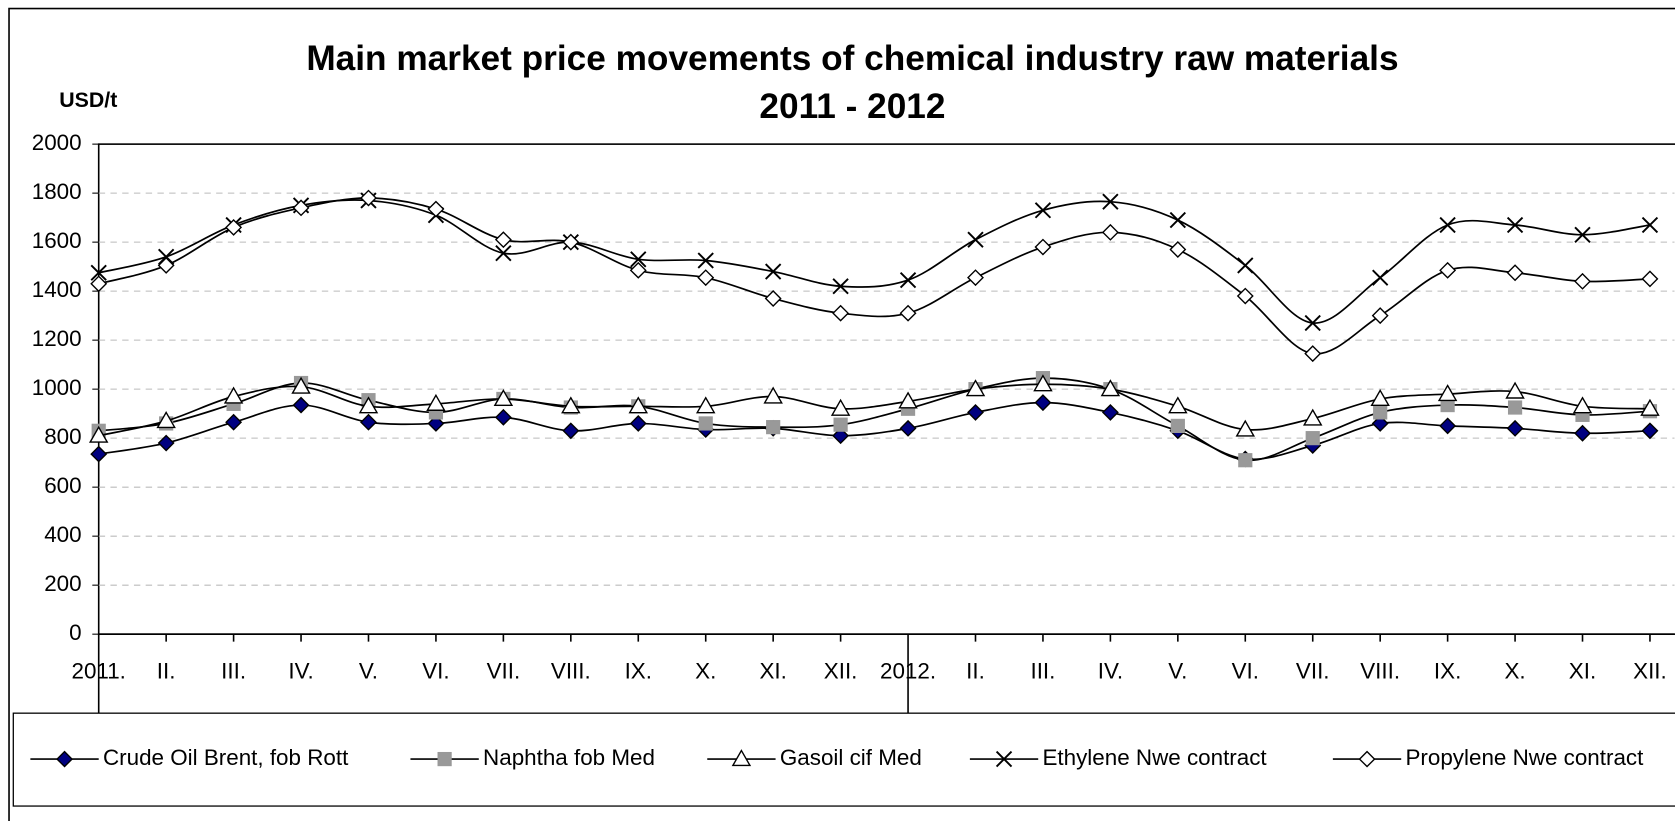 The height and width of the screenshot is (821, 1675). What do you see at coordinates (851, 757) in the screenshot?
I see `legend-label: Gasoil cif Med` at bounding box center [851, 757].